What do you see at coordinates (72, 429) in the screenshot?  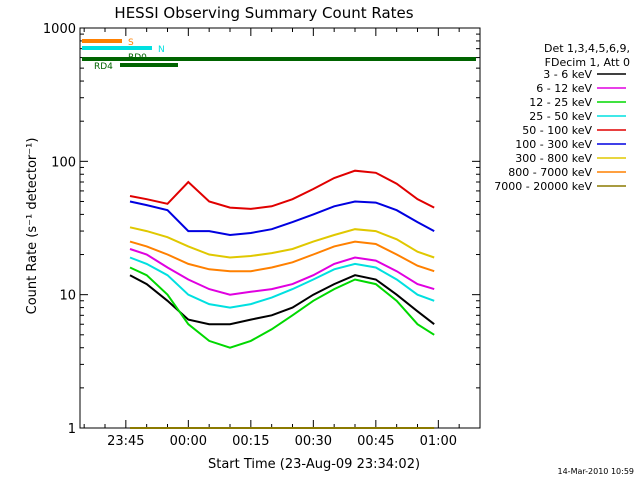 I see `y-tick-label: 1` at bounding box center [72, 429].